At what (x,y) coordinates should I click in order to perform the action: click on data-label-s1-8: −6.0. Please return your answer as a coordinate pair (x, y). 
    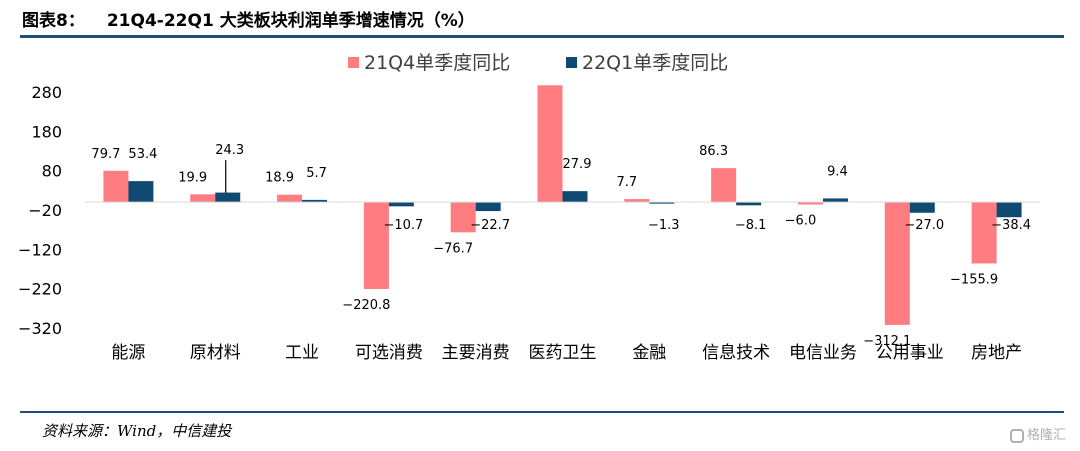
    Looking at the image, I should click on (801, 220).